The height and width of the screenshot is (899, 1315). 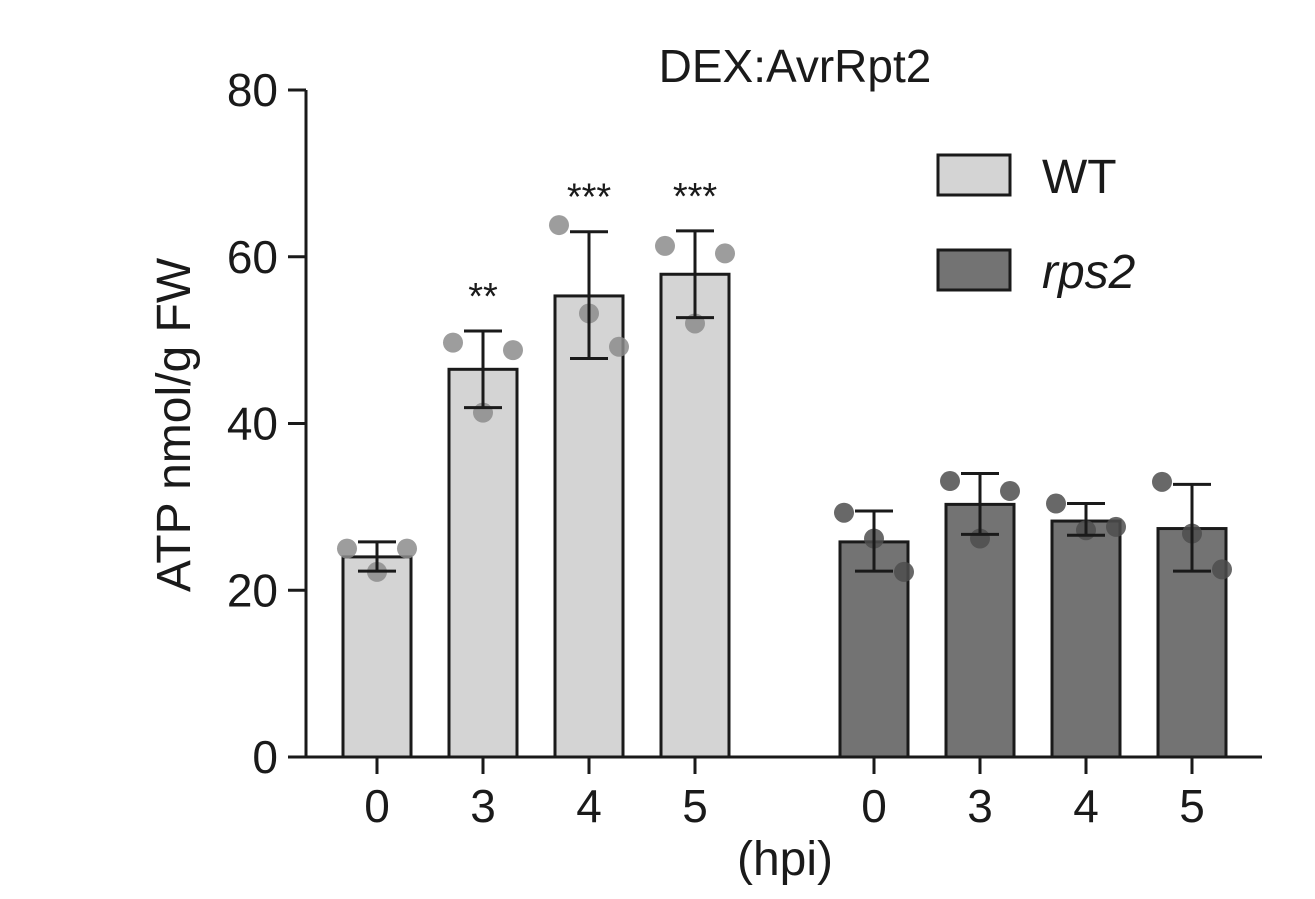 What do you see at coordinates (252, 424) in the screenshot?
I see `y-tick-label: 40` at bounding box center [252, 424].